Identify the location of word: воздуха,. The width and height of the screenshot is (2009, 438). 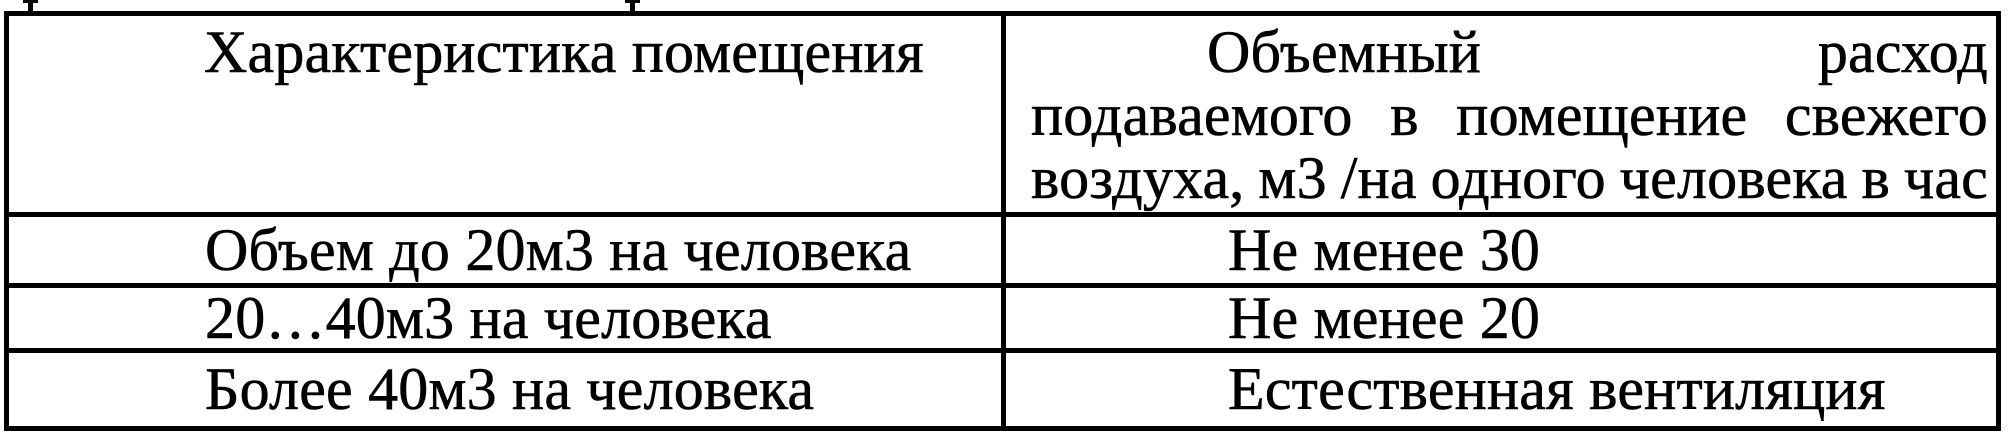
(1138, 178).